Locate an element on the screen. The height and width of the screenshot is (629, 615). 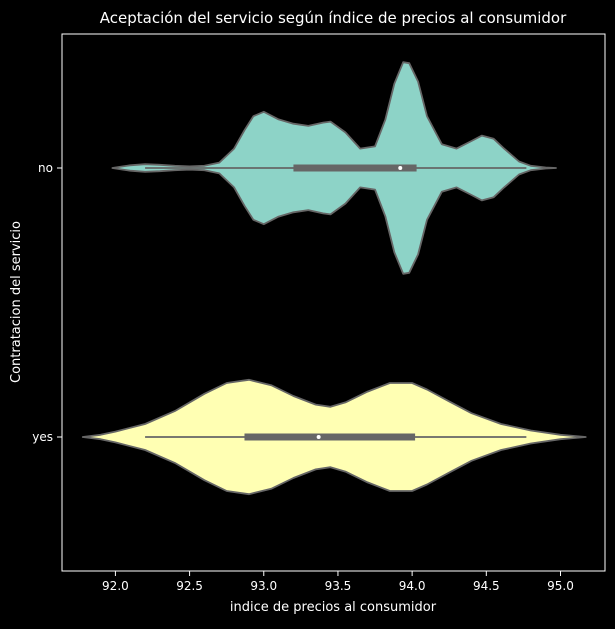
y-axis-ticks: no yes is located at coordinates (47, 302).